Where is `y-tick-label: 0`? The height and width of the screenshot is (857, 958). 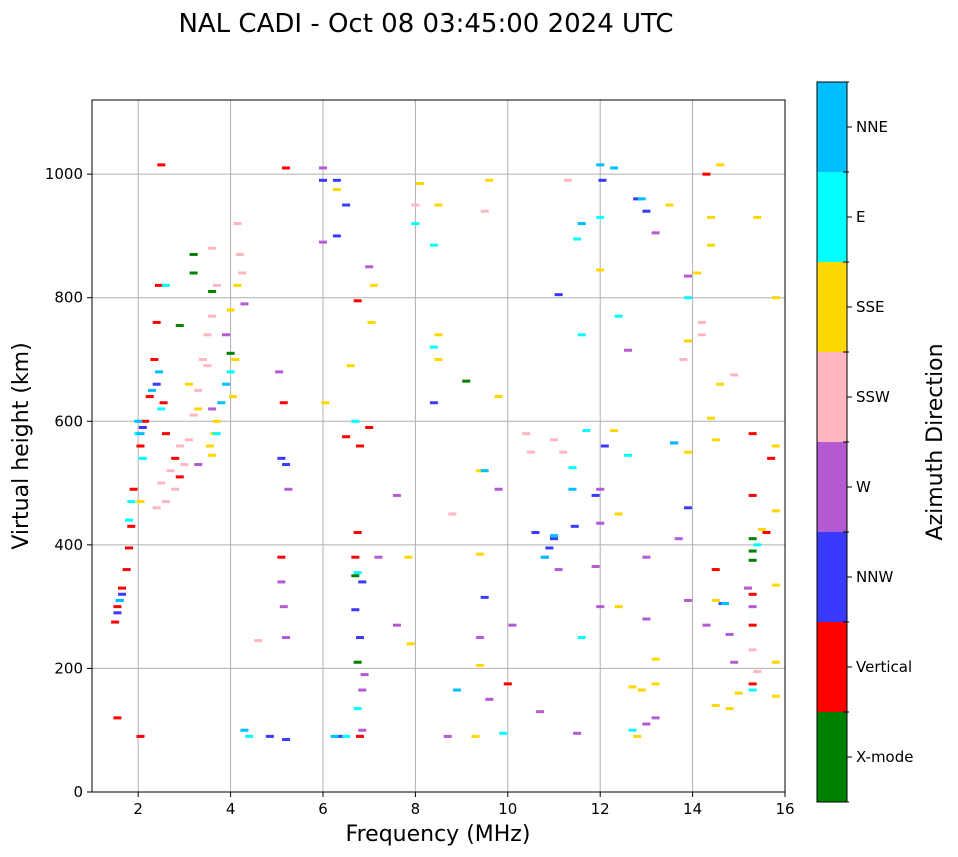 y-tick-label: 0 is located at coordinates (78, 792).